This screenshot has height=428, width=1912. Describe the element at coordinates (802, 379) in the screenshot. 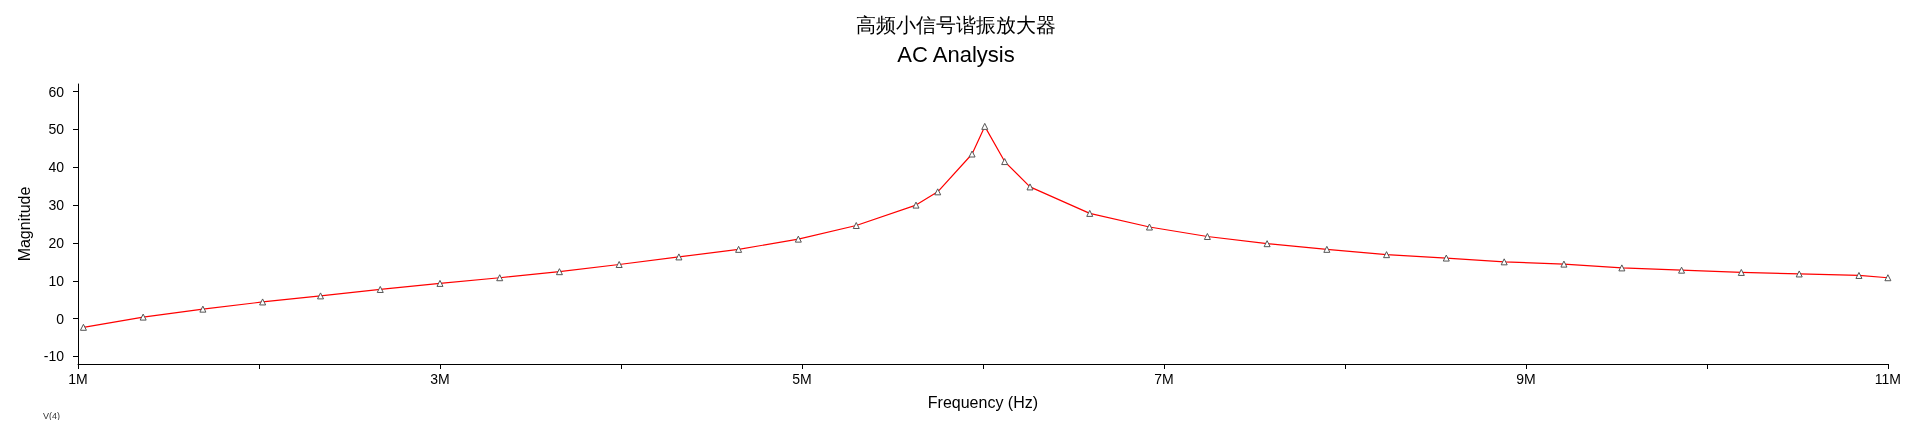

I see `x-tick-label: 5M` at that location.